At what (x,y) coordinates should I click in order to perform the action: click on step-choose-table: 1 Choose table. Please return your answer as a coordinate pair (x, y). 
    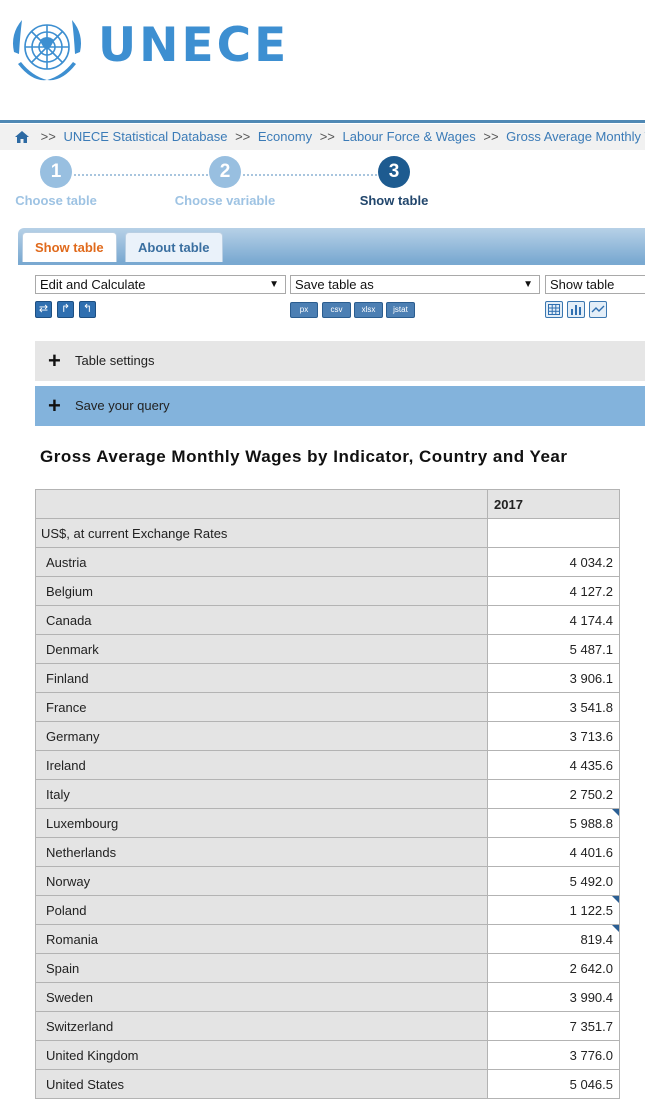
    Looking at the image, I should click on (63, 182).